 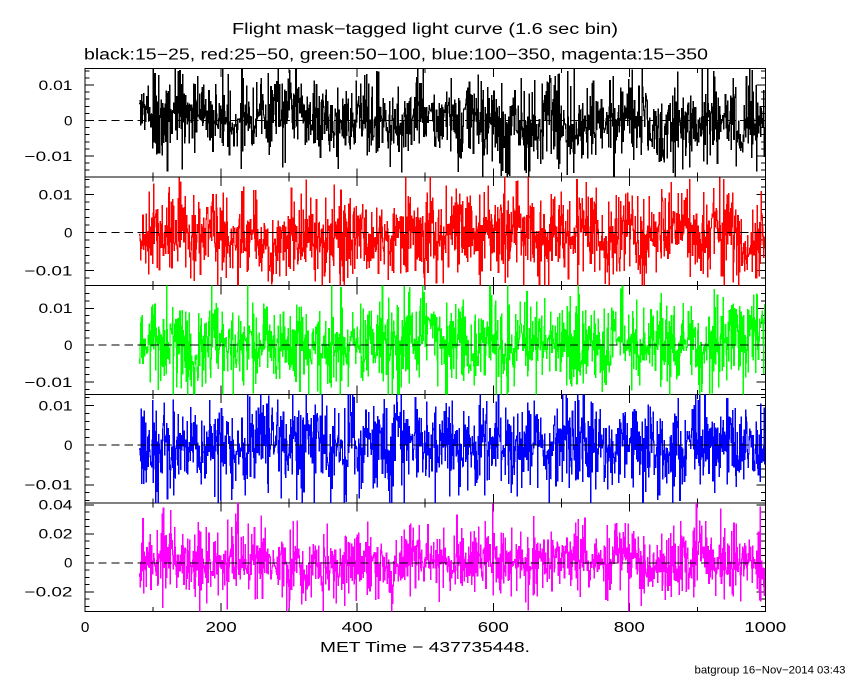 I want to click on svg-text: 800, so click(x=629, y=627).